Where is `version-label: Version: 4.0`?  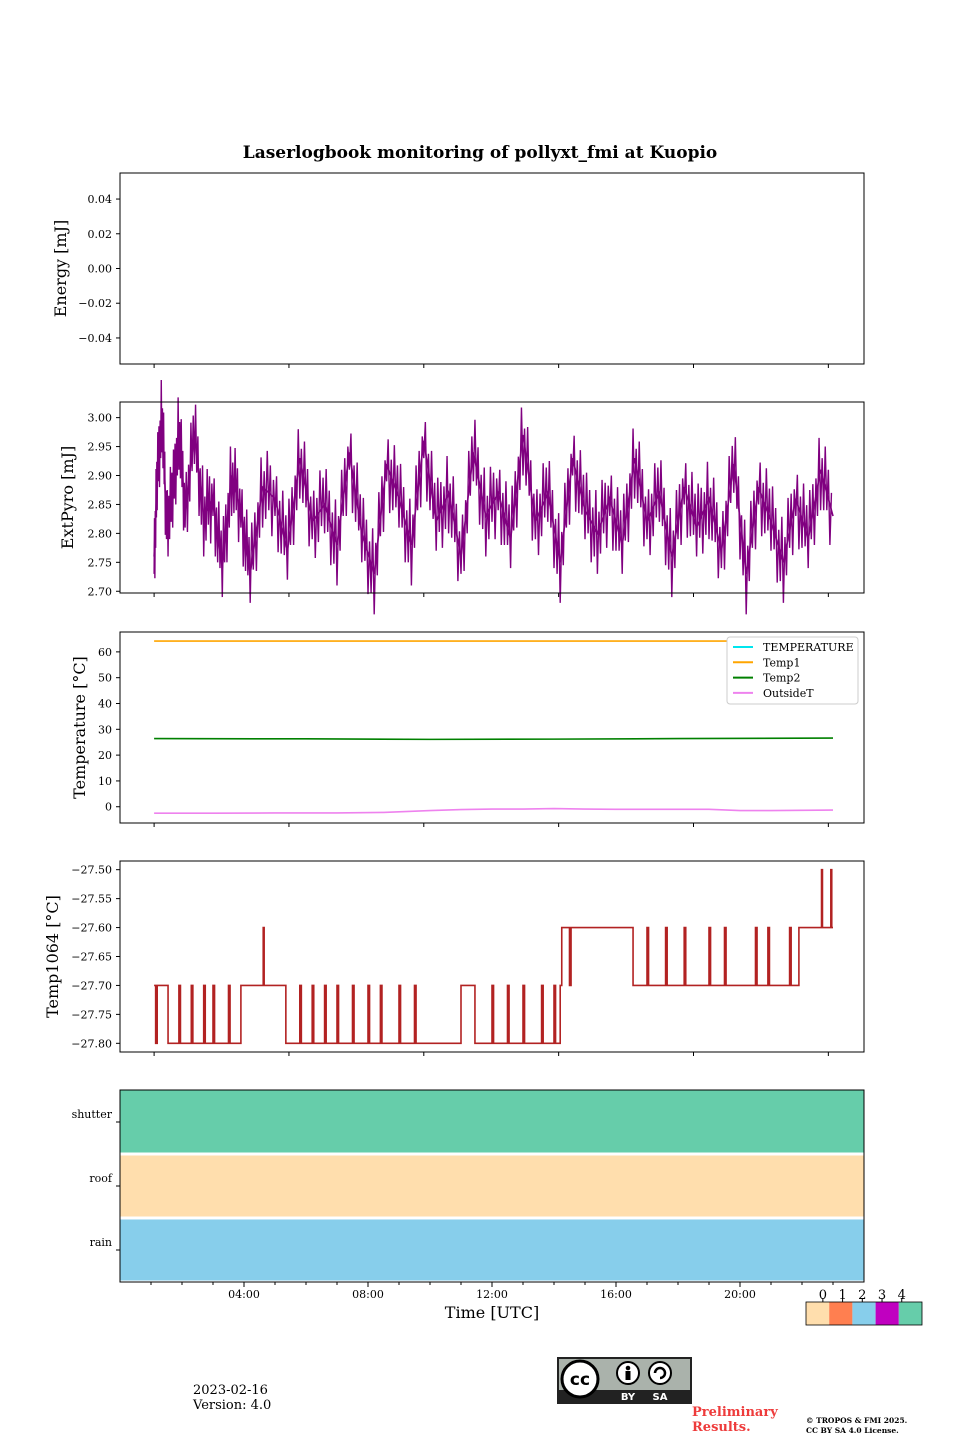 version-label: Version: 4.0 is located at coordinates (232, 1405).